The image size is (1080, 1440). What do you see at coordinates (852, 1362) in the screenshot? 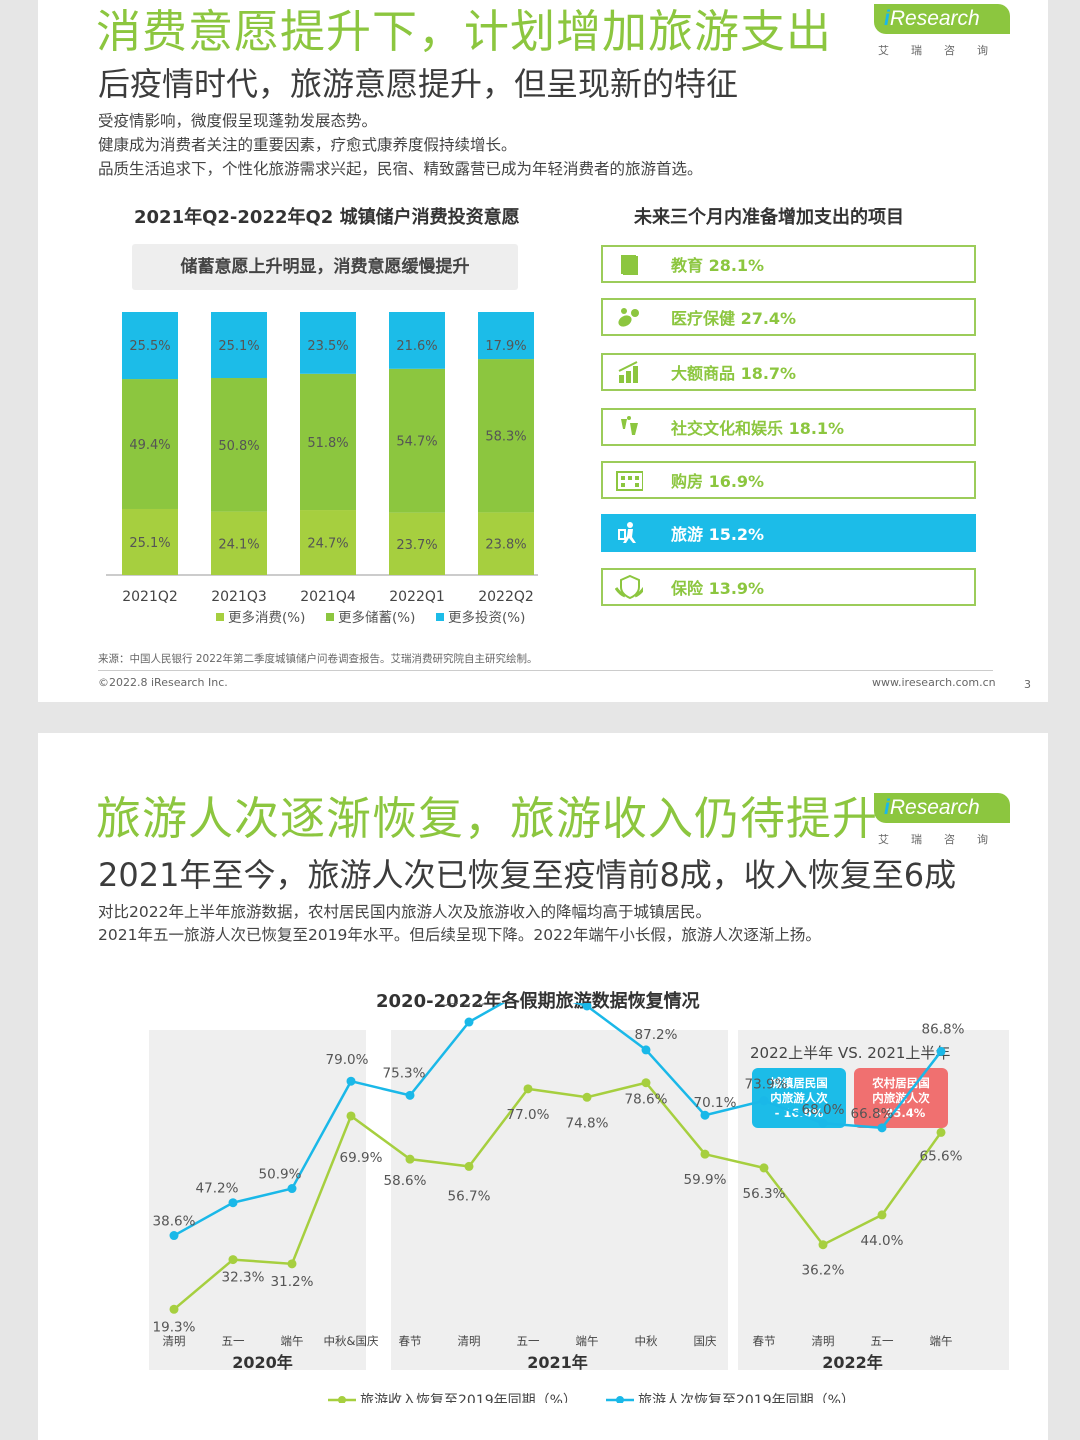
I see `year-label: 2022年` at bounding box center [852, 1362].